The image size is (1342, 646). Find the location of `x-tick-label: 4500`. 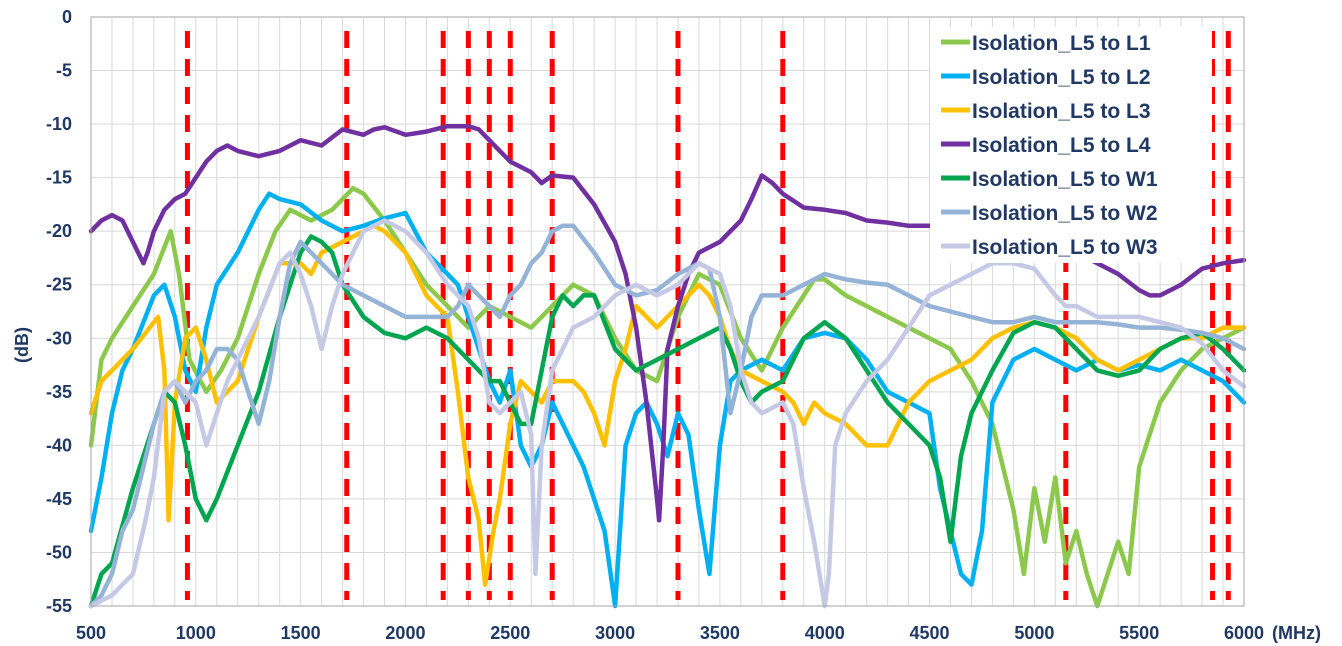

x-tick-label: 4500 is located at coordinates (930, 633).